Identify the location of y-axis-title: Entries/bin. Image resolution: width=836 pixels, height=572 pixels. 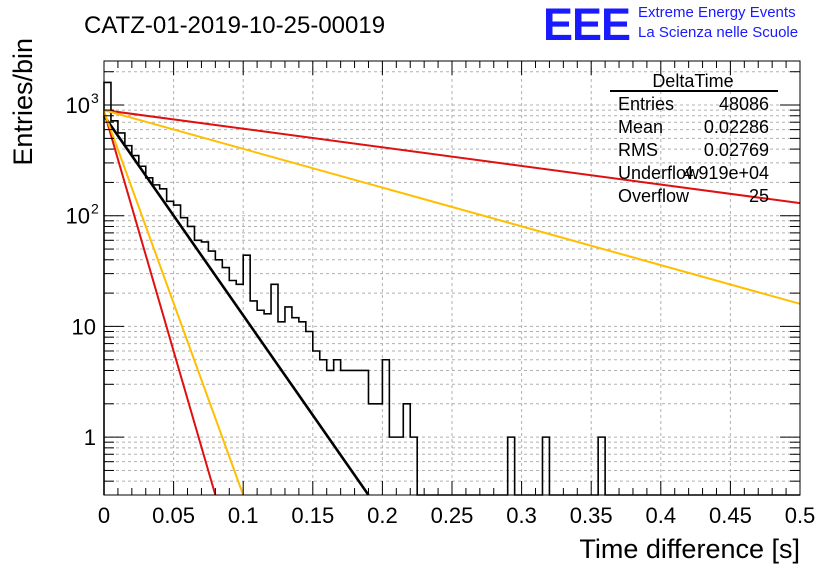
(23, 102).